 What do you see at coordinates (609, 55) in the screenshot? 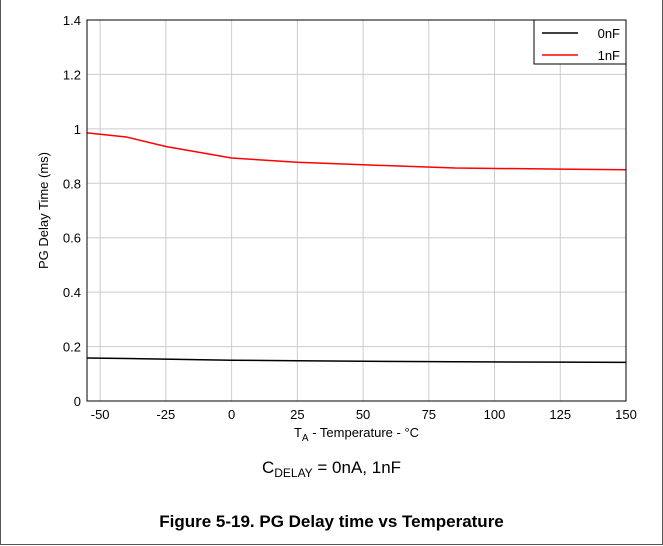
I see `legend-label: 1nF` at bounding box center [609, 55].